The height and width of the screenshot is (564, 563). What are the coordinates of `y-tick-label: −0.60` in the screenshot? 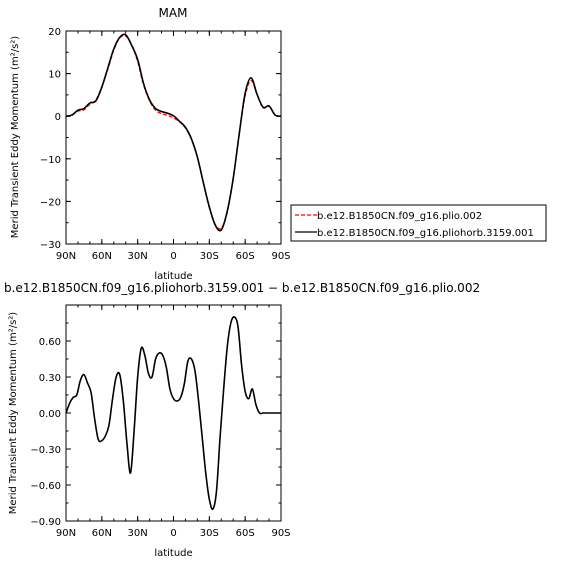 It's located at (45, 486).